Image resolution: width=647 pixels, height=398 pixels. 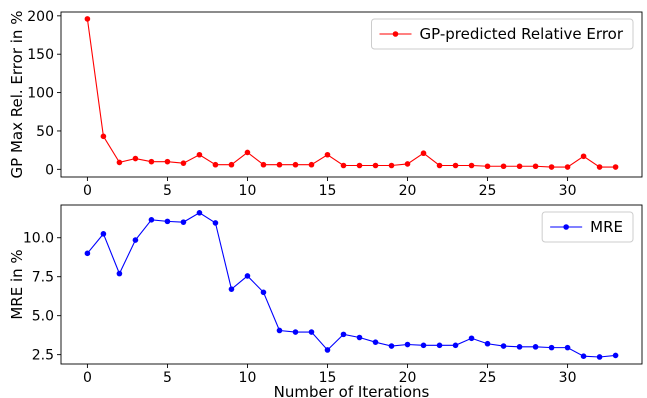 I want to click on y-tick-label: 100, so click(x=40, y=94).